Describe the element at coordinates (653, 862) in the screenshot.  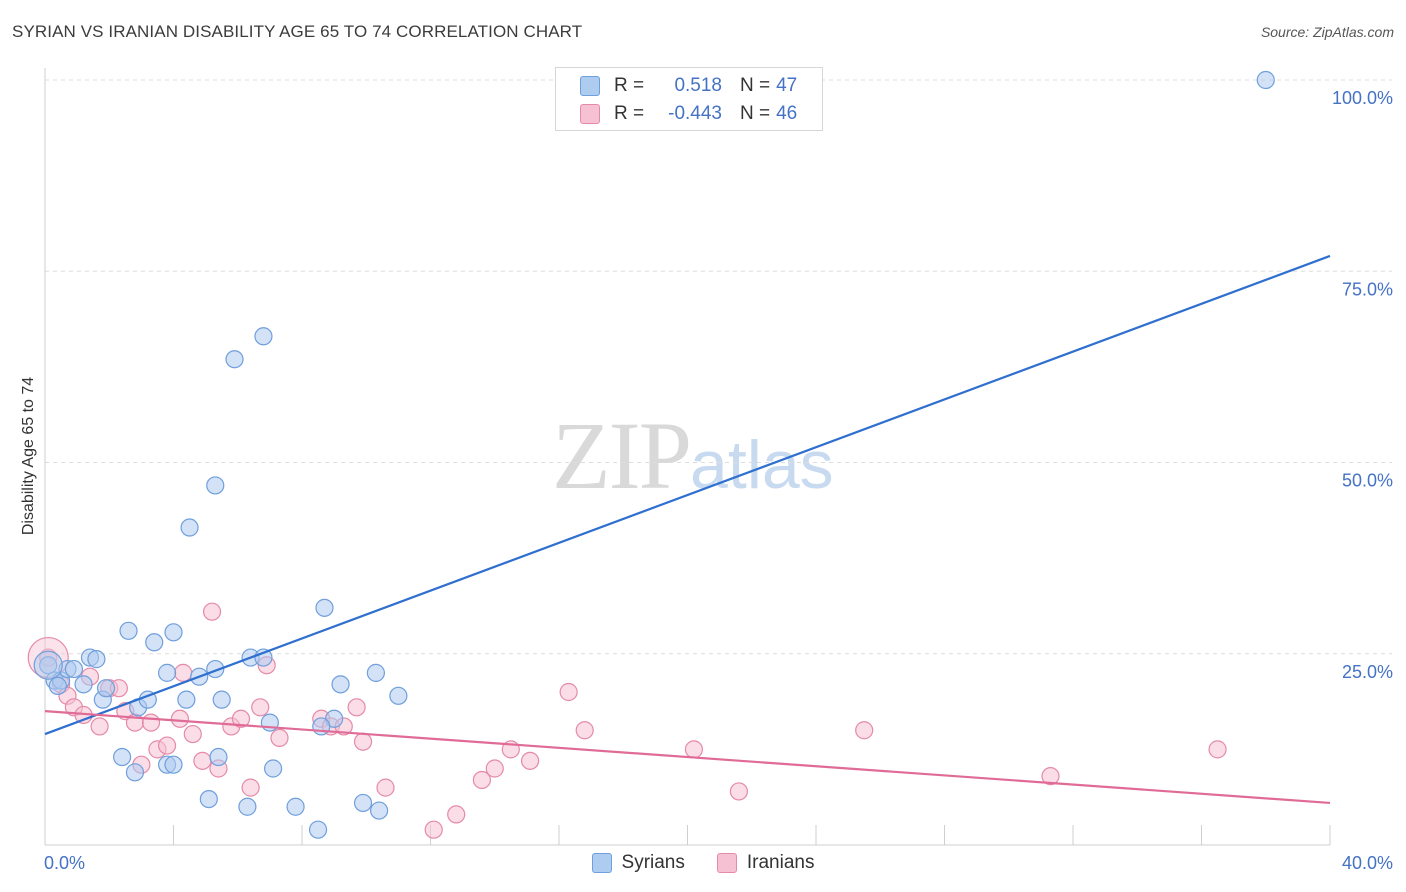
I see `syrians-label: Syrians` at that location.